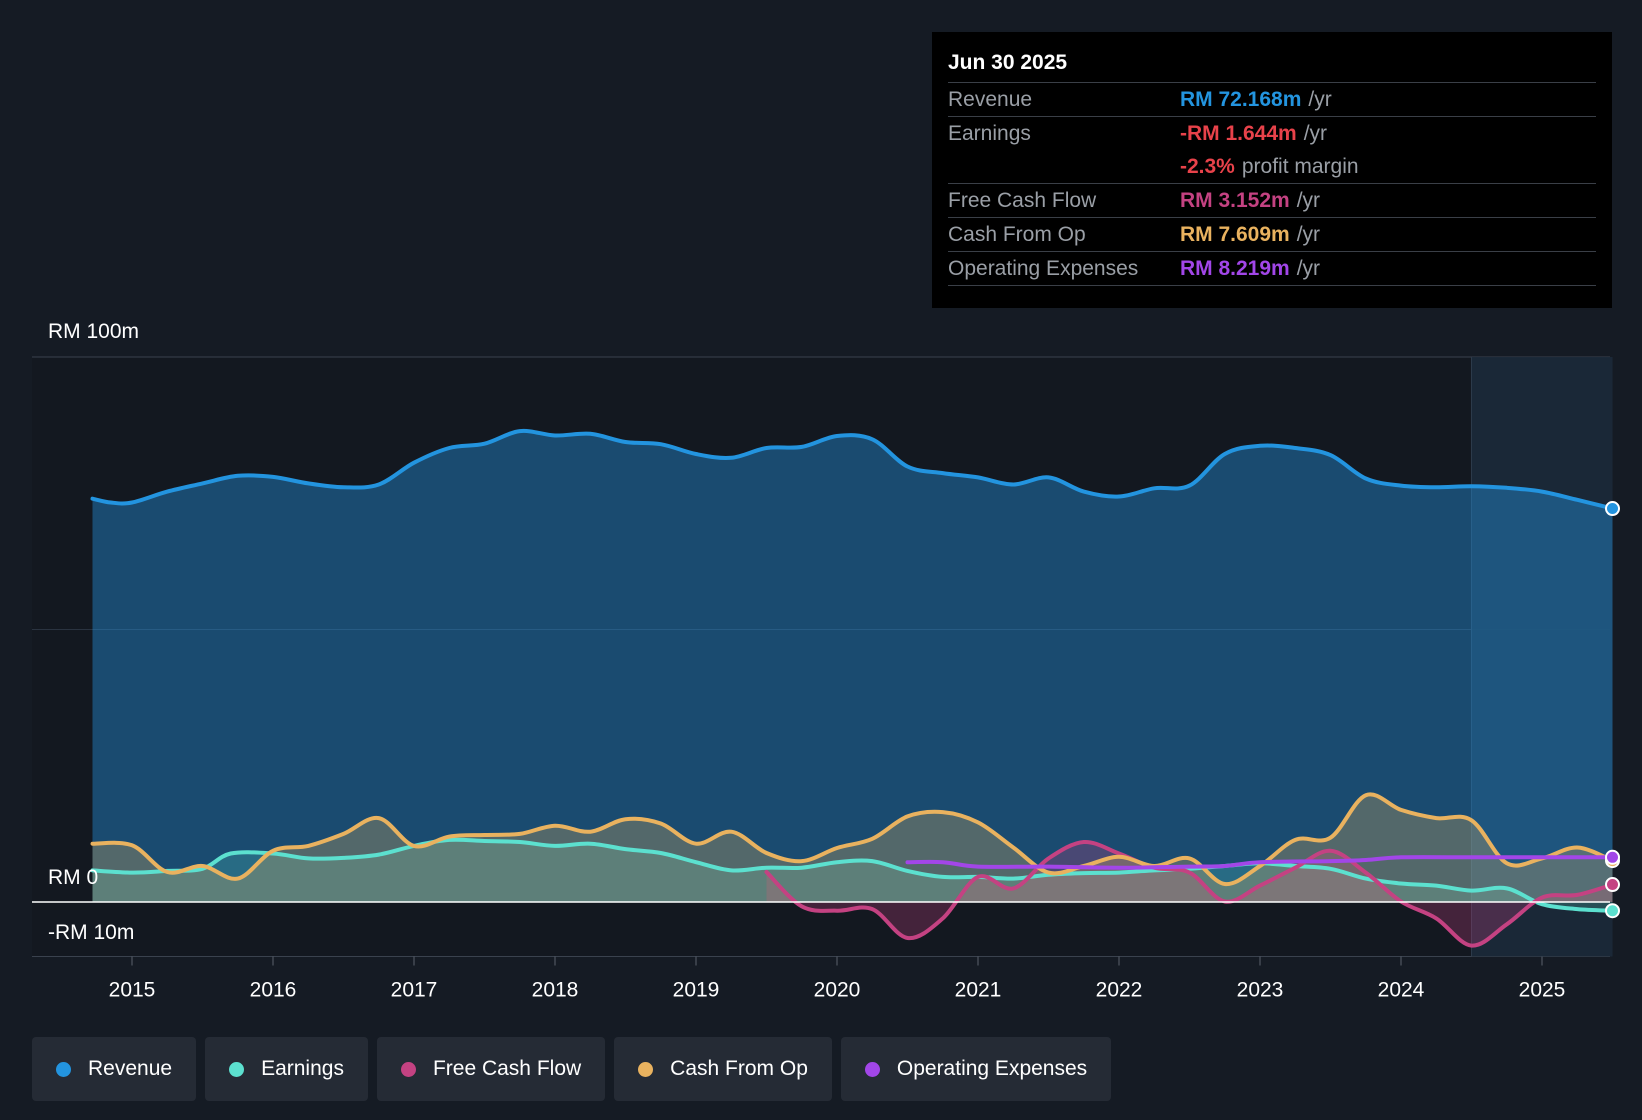 The width and height of the screenshot is (1642, 1120). I want to click on line-operating-expenses, so click(1260, 862).